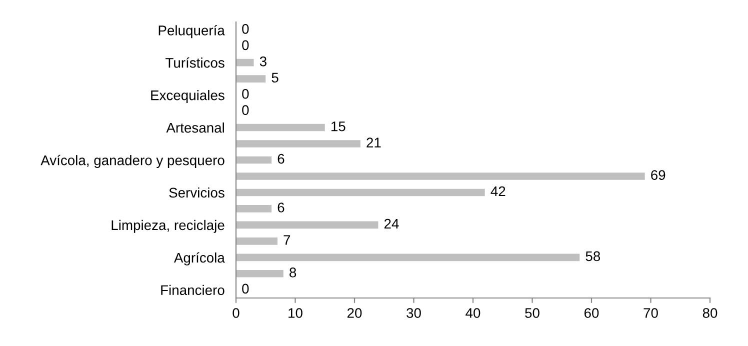 Image resolution: width=748 pixels, height=346 pixels. Describe the element at coordinates (651, 313) in the screenshot. I see `x-tick-label: 70` at that location.